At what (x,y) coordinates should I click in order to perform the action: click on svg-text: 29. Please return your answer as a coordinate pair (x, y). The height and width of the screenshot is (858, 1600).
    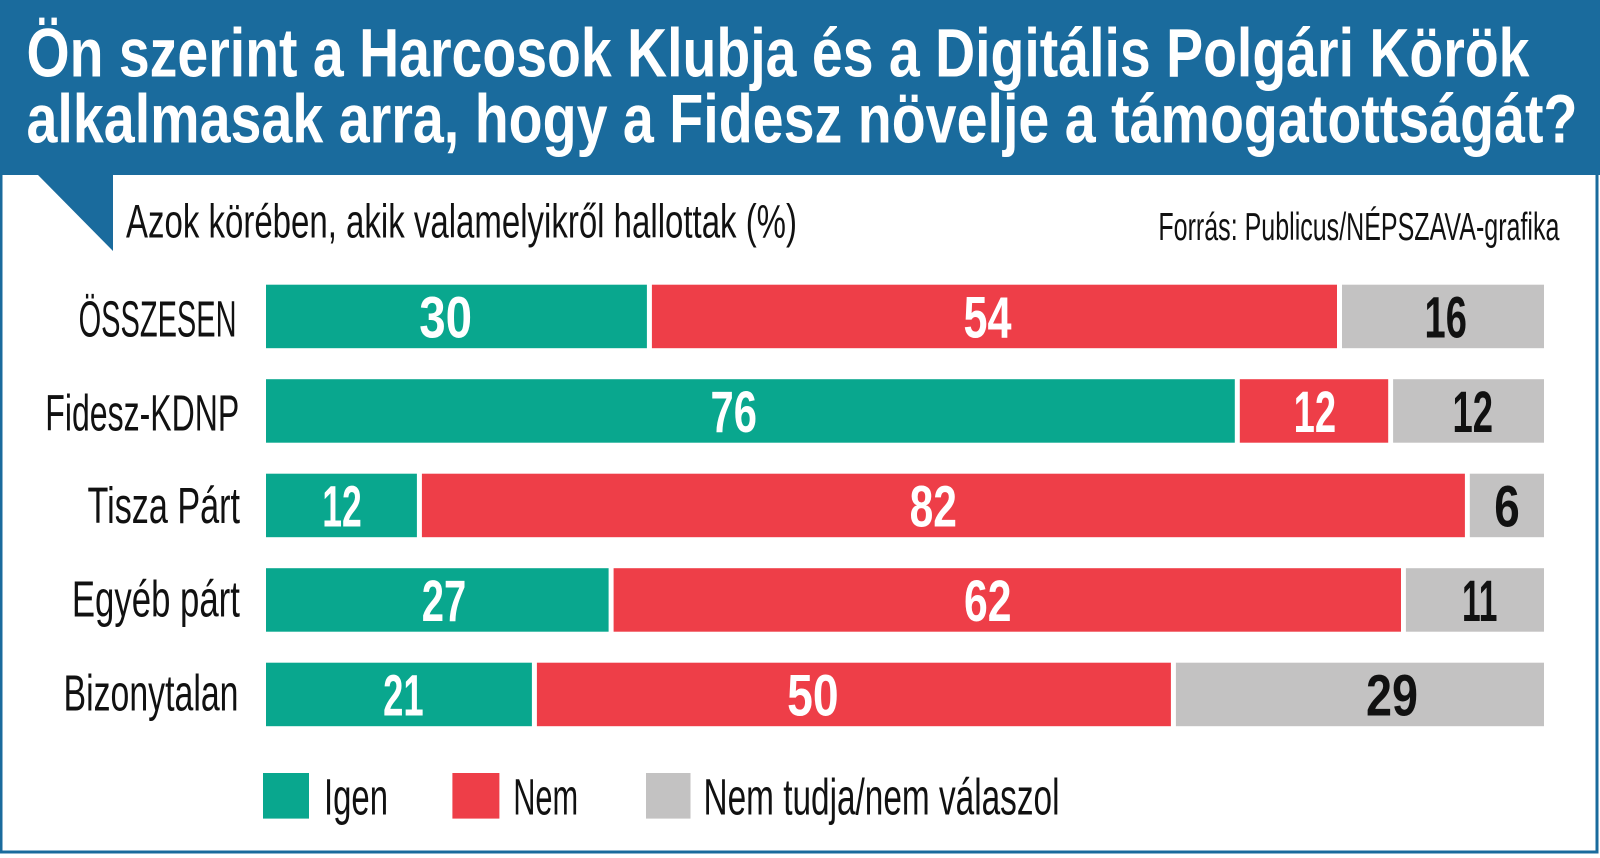
    Looking at the image, I should click on (1392, 696).